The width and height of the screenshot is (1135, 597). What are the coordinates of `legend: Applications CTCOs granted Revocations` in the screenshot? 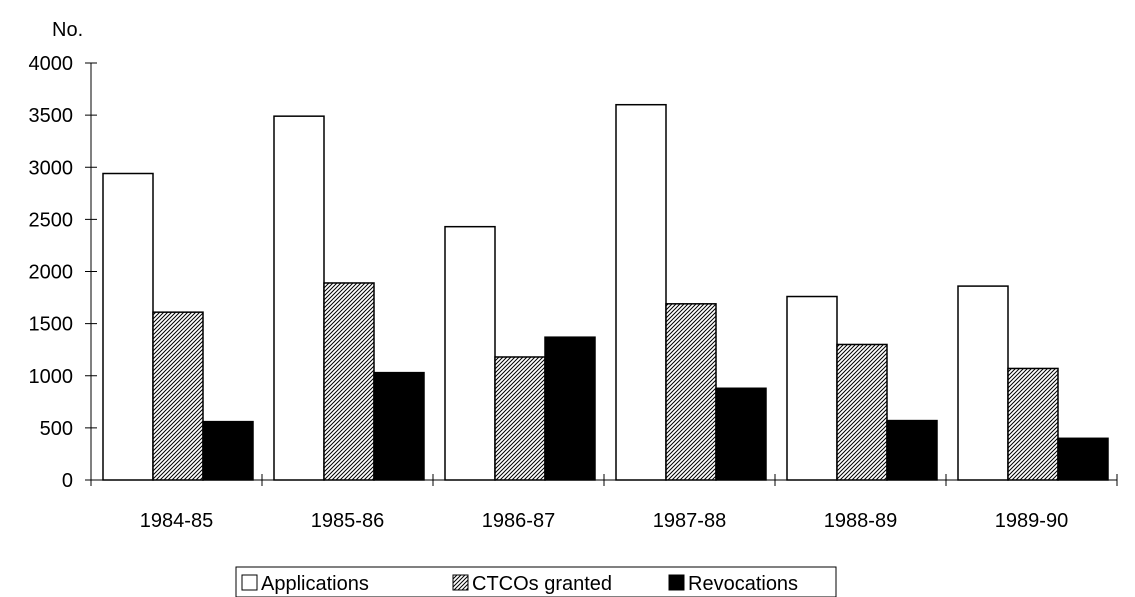 It's located at (536, 581).